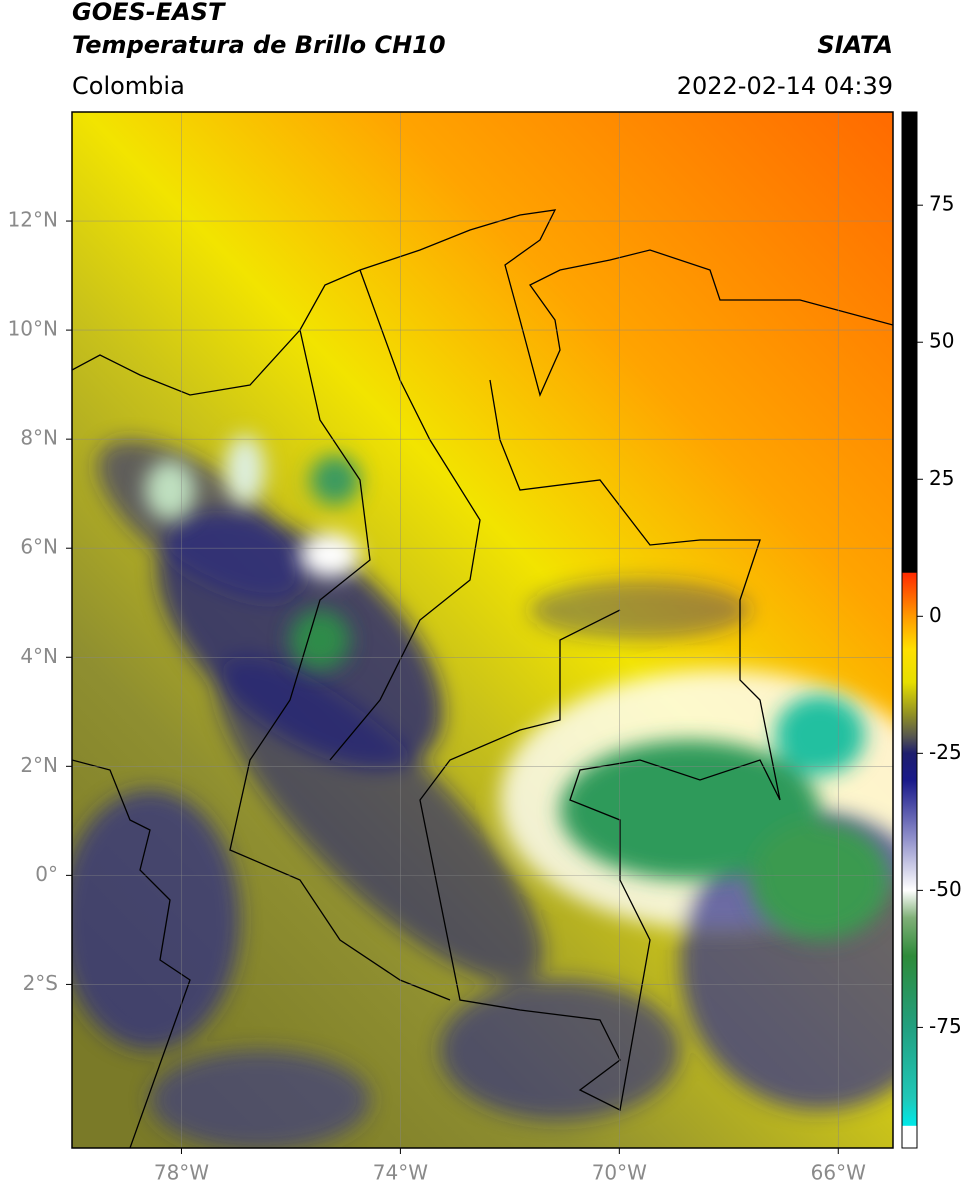  I want to click on colorbar-tick-label: 25, so click(941, 478).